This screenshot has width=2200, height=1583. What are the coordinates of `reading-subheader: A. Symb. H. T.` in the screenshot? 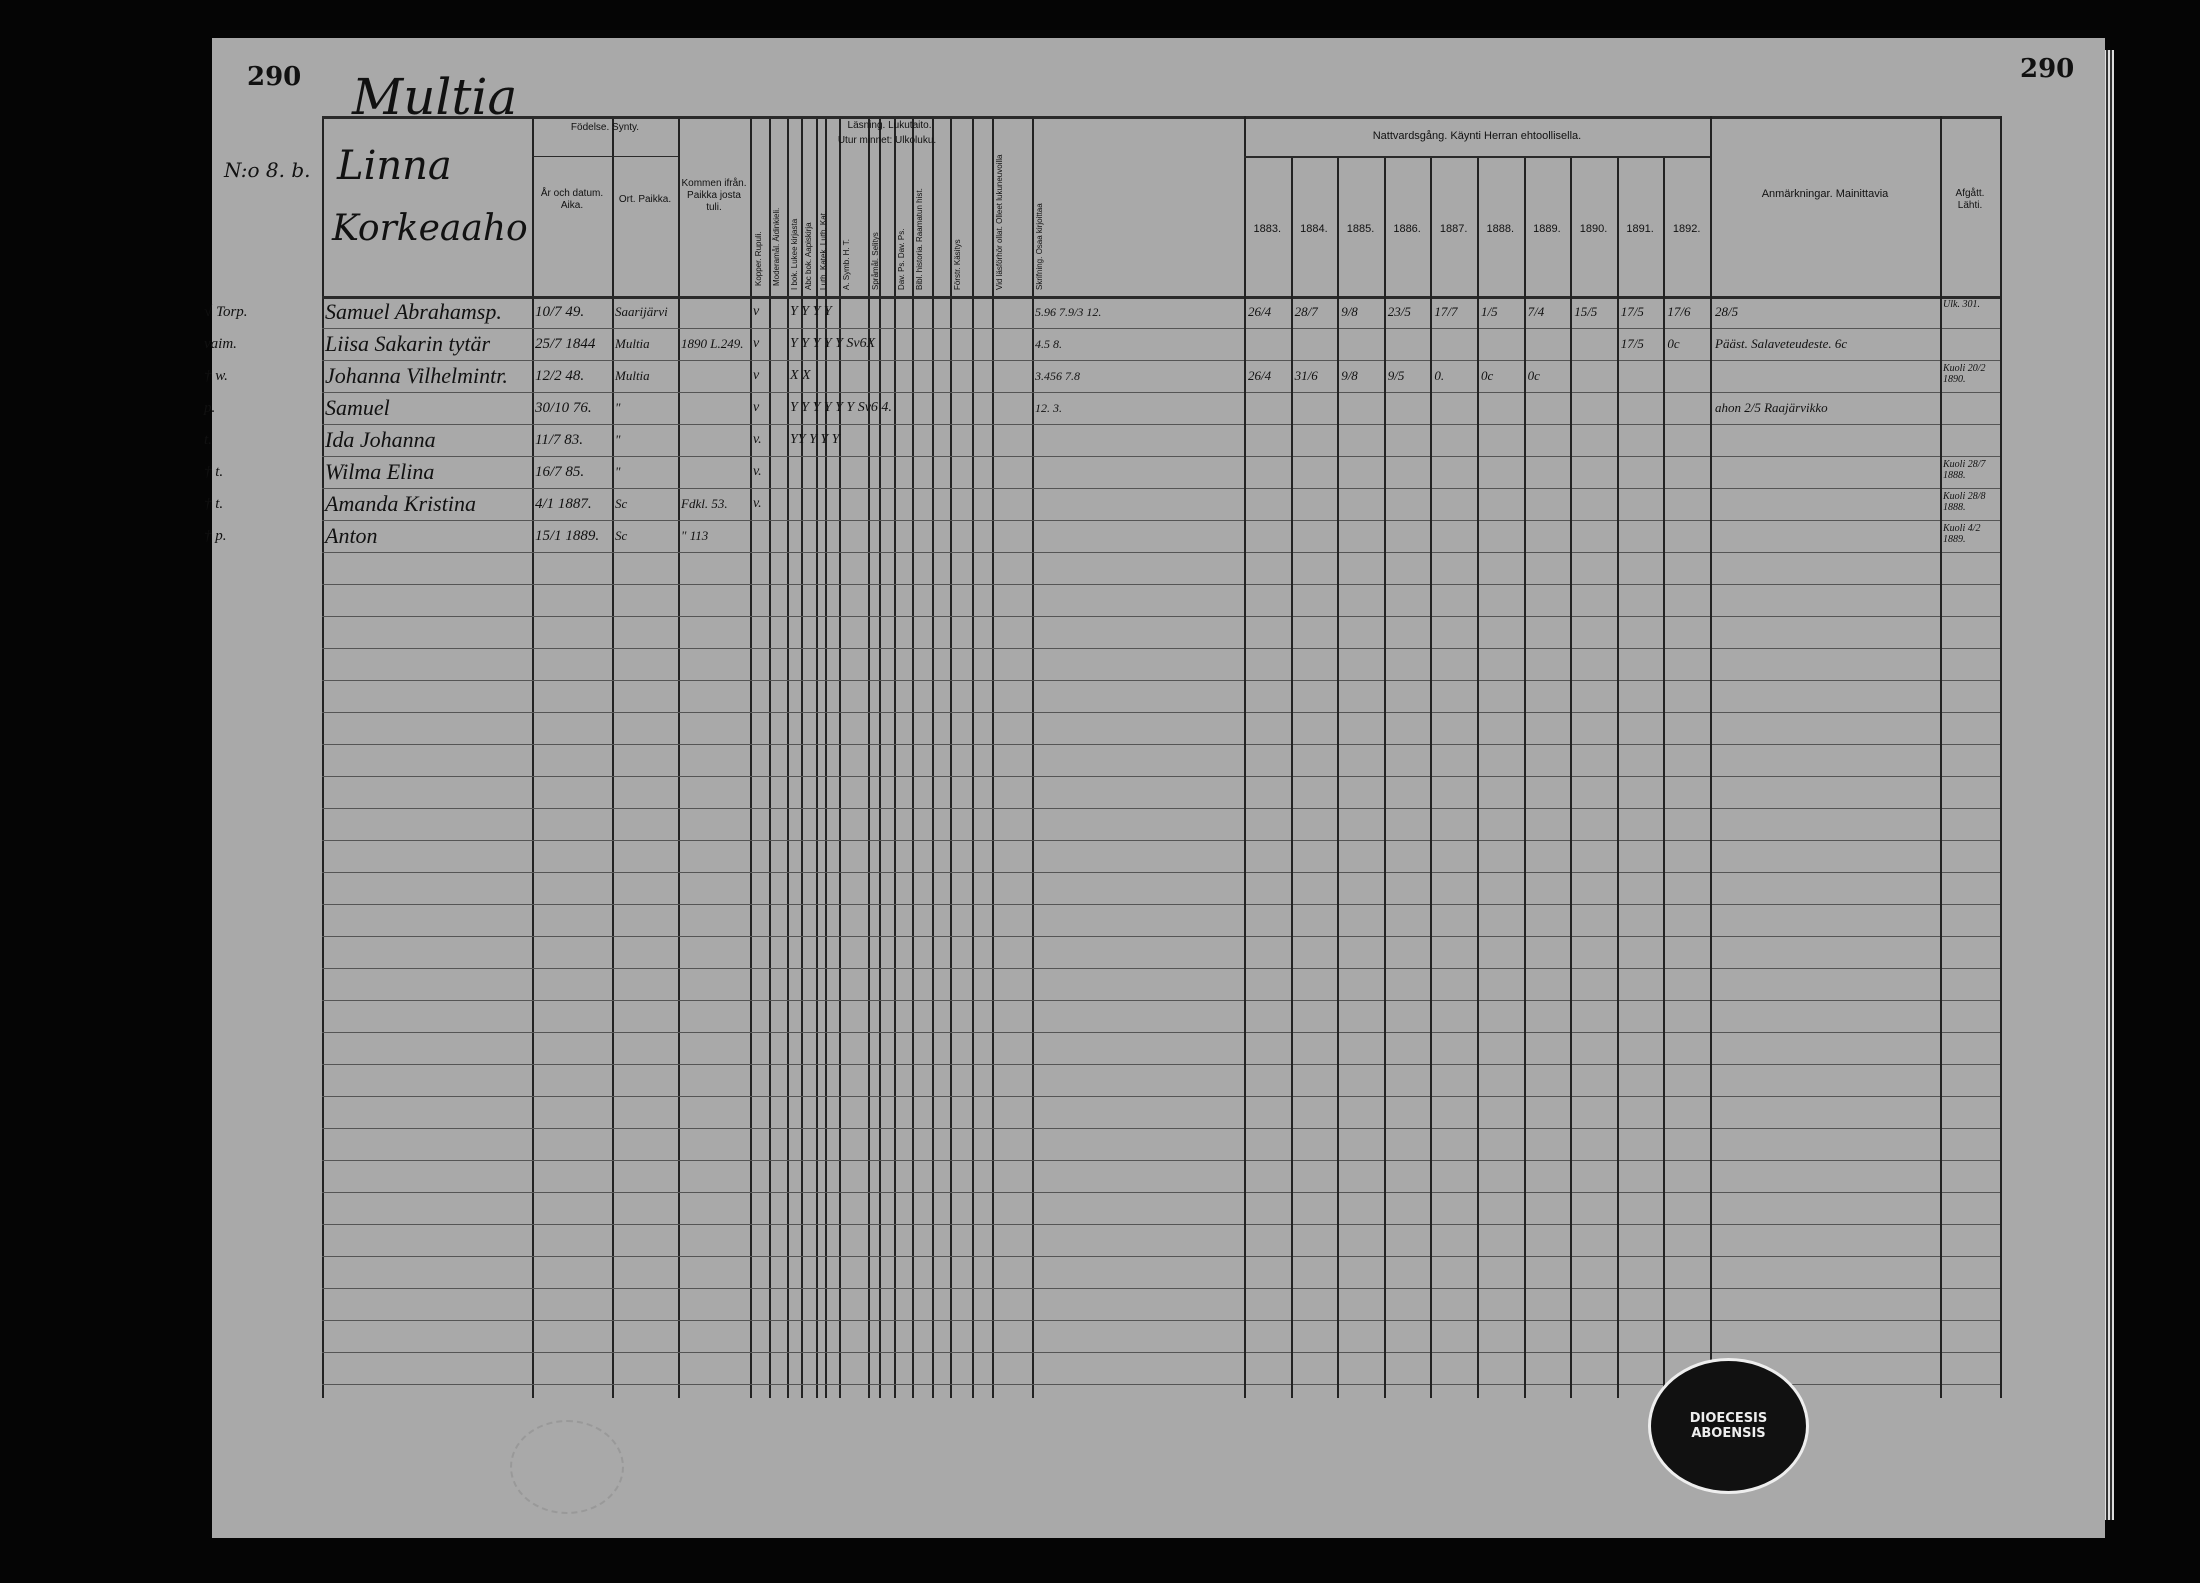 It's located at (846, 264).